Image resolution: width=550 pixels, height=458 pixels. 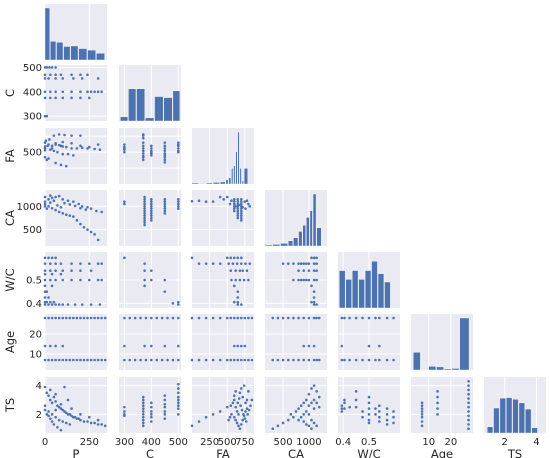 What do you see at coordinates (150, 452) in the screenshot?
I see `x-axis-label-c: C` at bounding box center [150, 452].